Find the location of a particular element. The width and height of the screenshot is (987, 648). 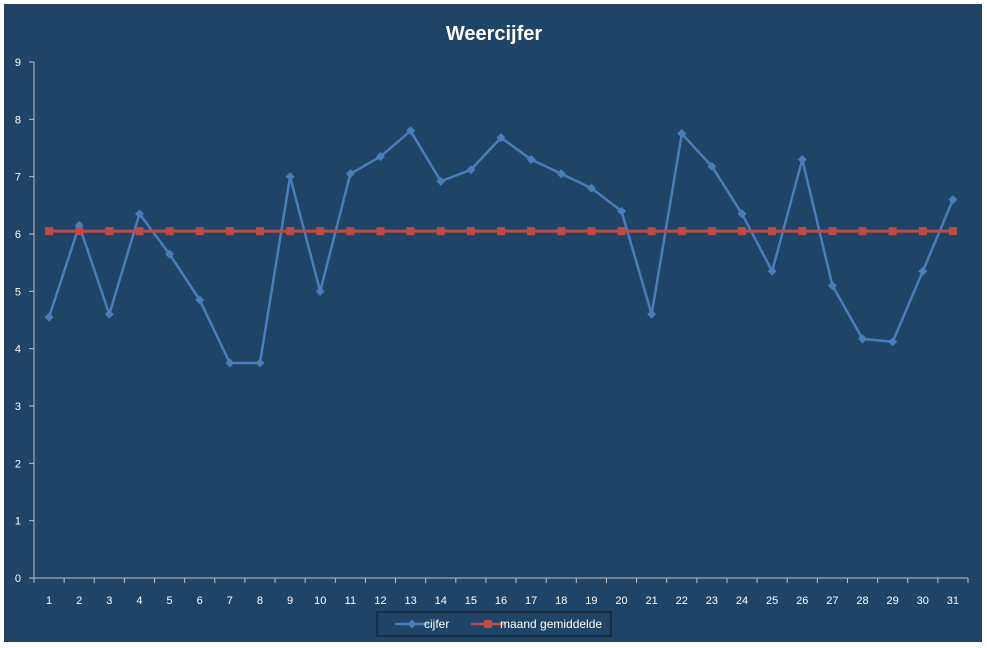

legend-item: maand gemiddelde is located at coordinates (536, 624).